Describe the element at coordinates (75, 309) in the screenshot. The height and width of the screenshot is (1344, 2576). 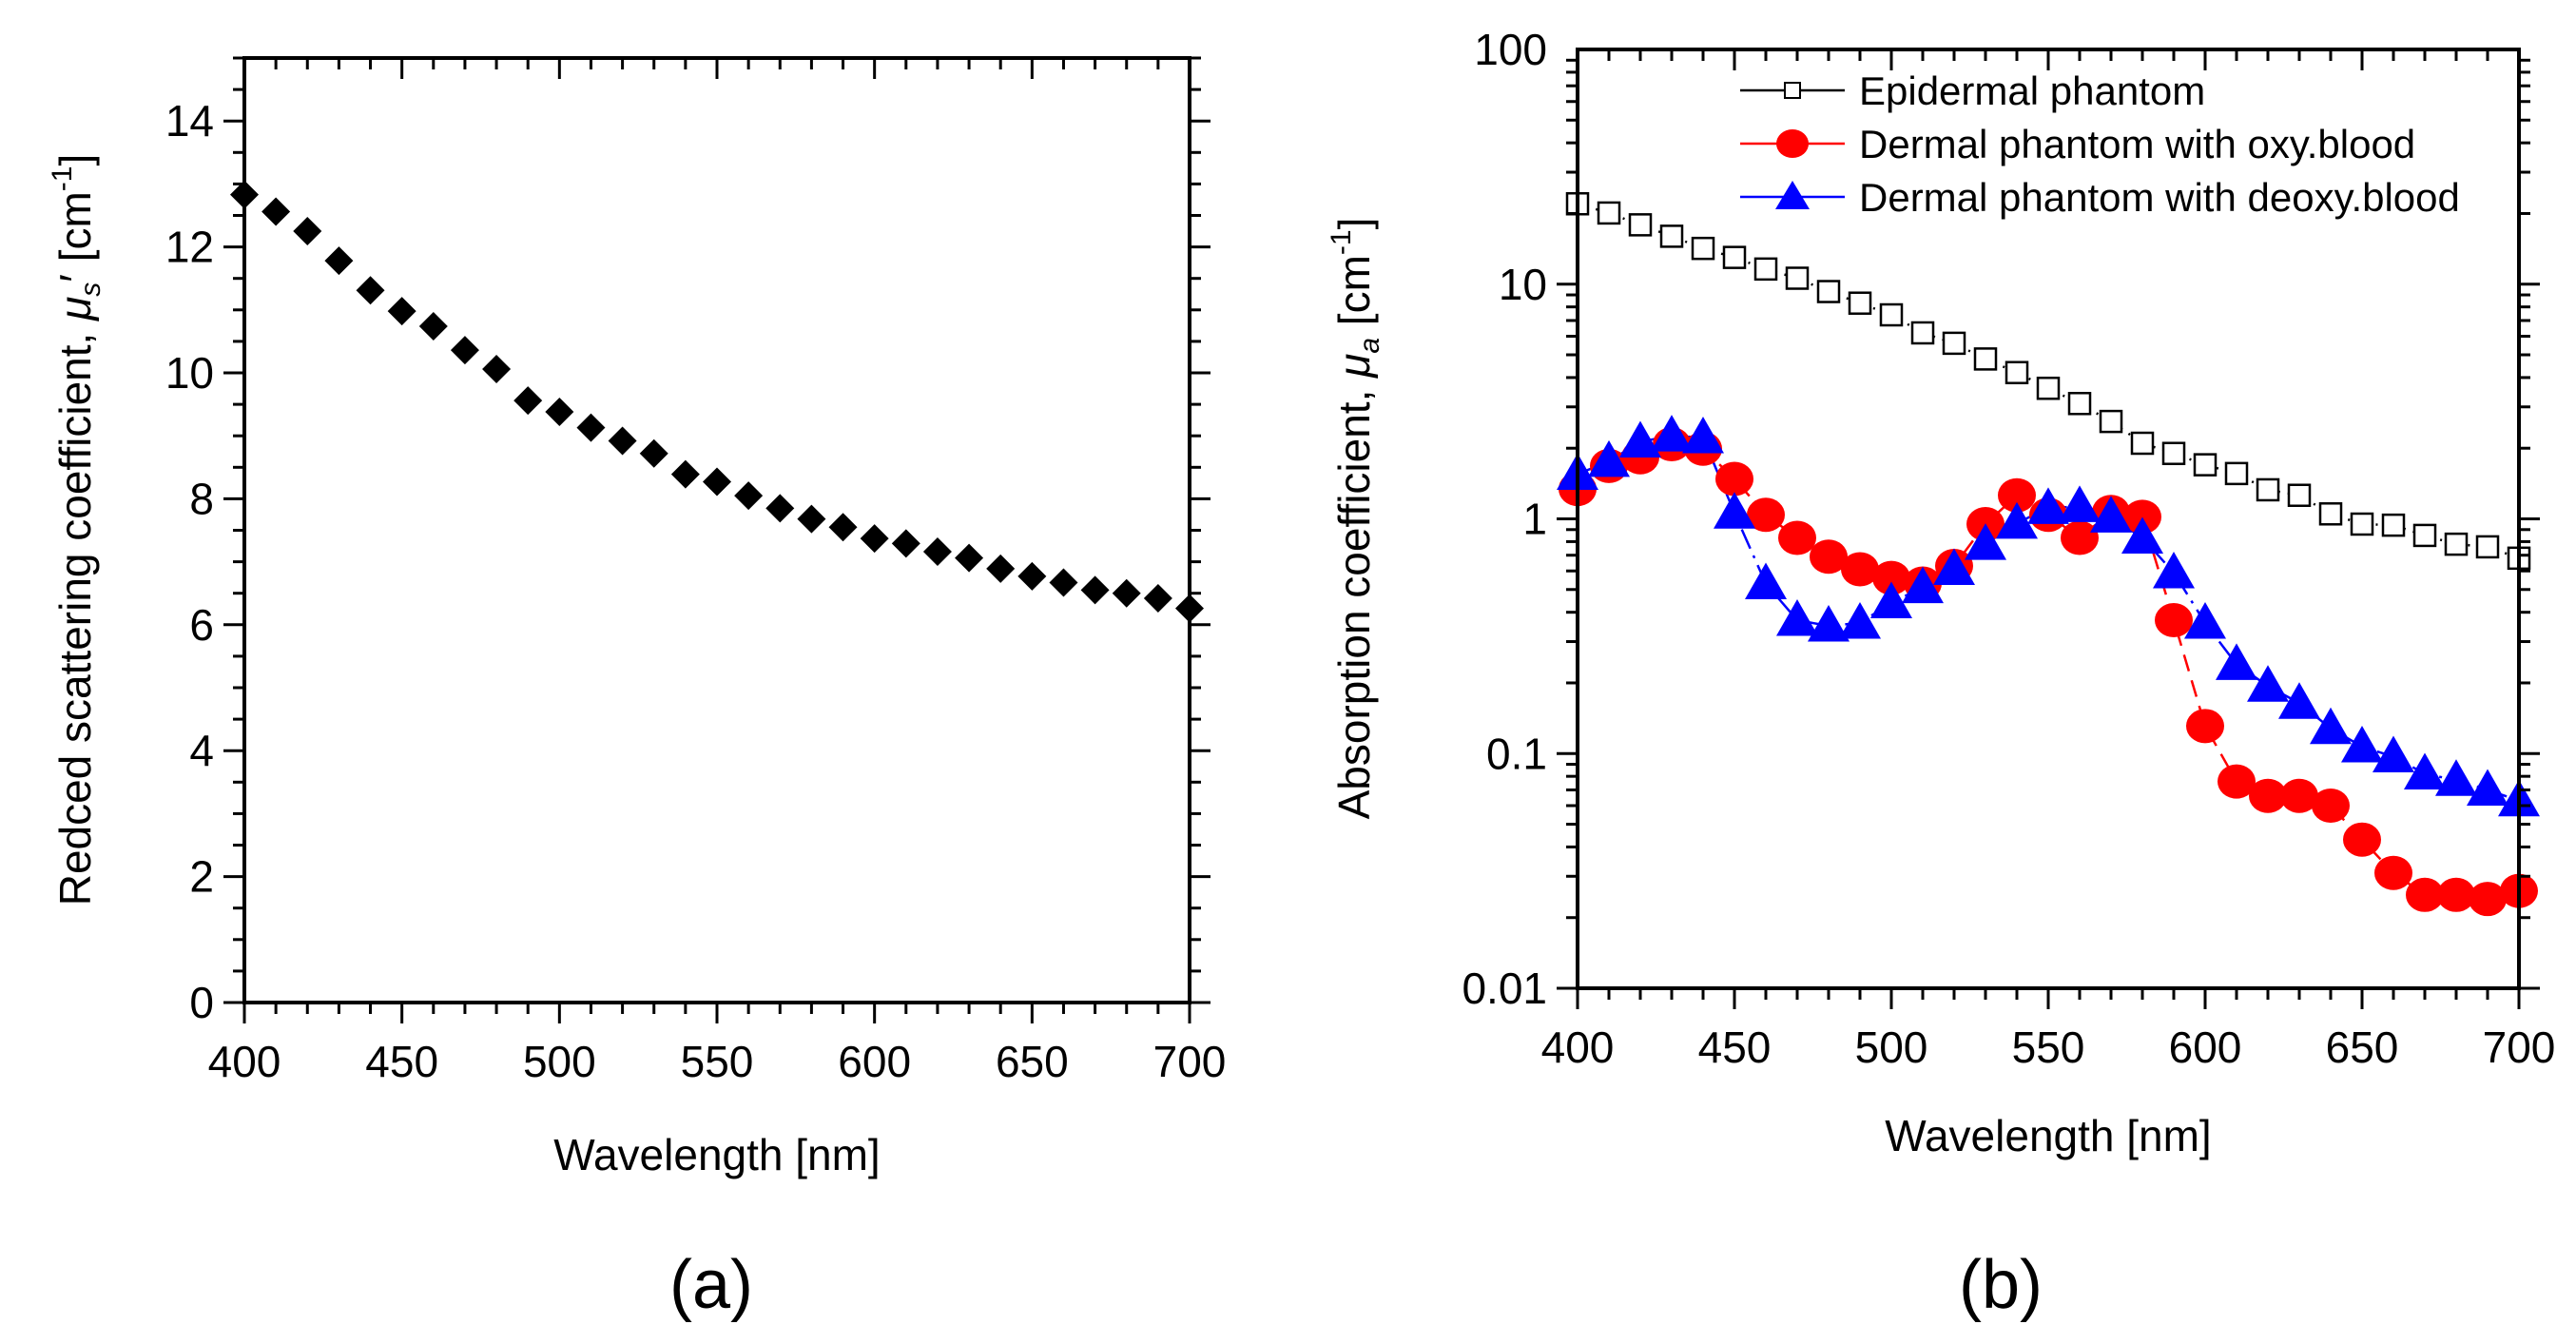
I see `y-axis-title-mu: μ` at that location.